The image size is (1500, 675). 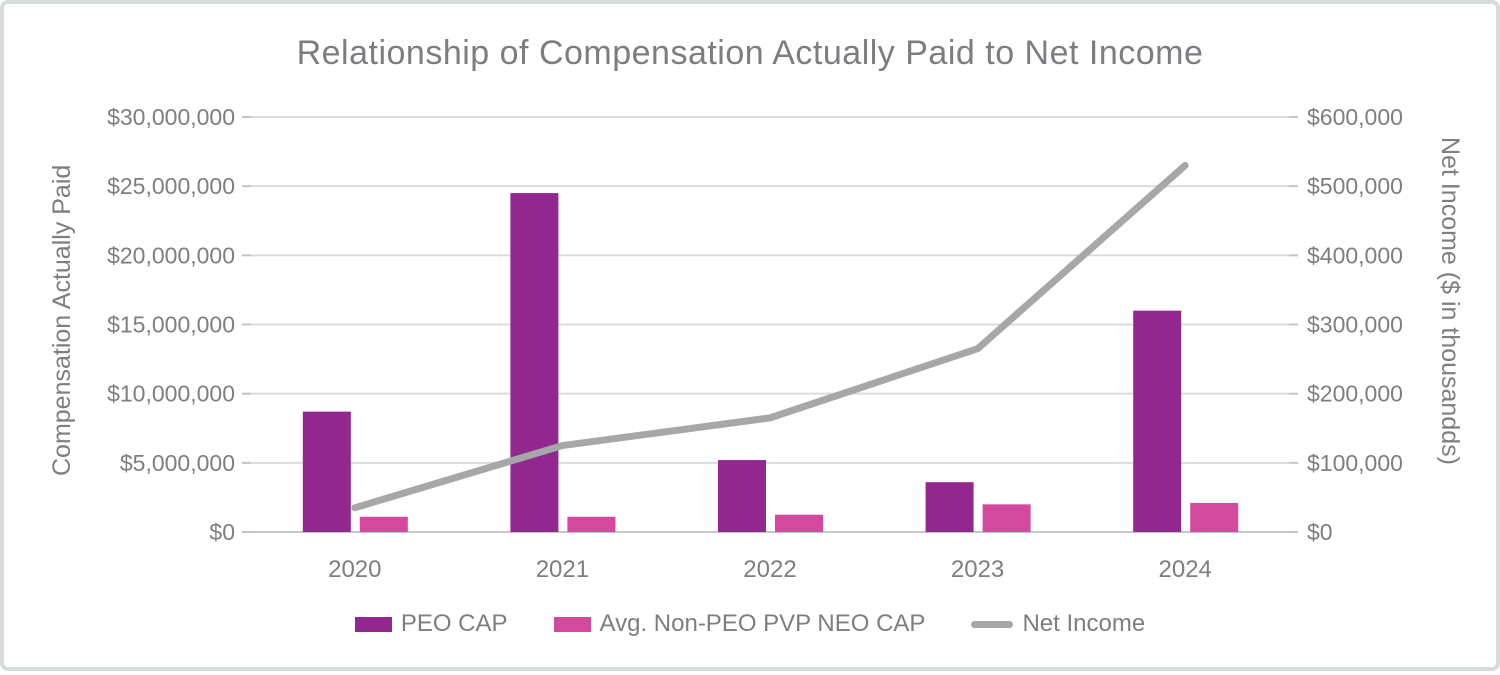 I want to click on right-axis-tick-label: $100,000, so click(x=1355, y=463).